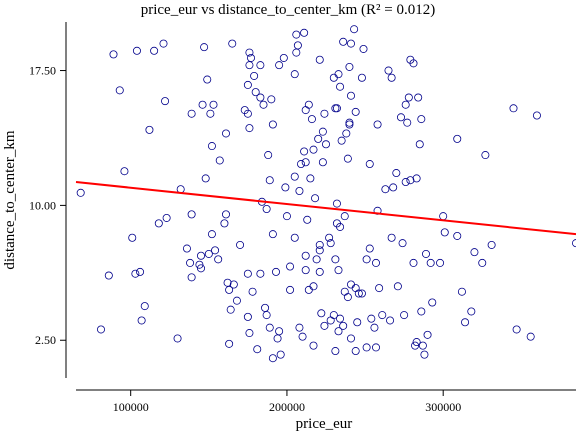 The width and height of the screenshot is (576, 432). I want to click on y-tick-label: 10.00, so click(42, 205).